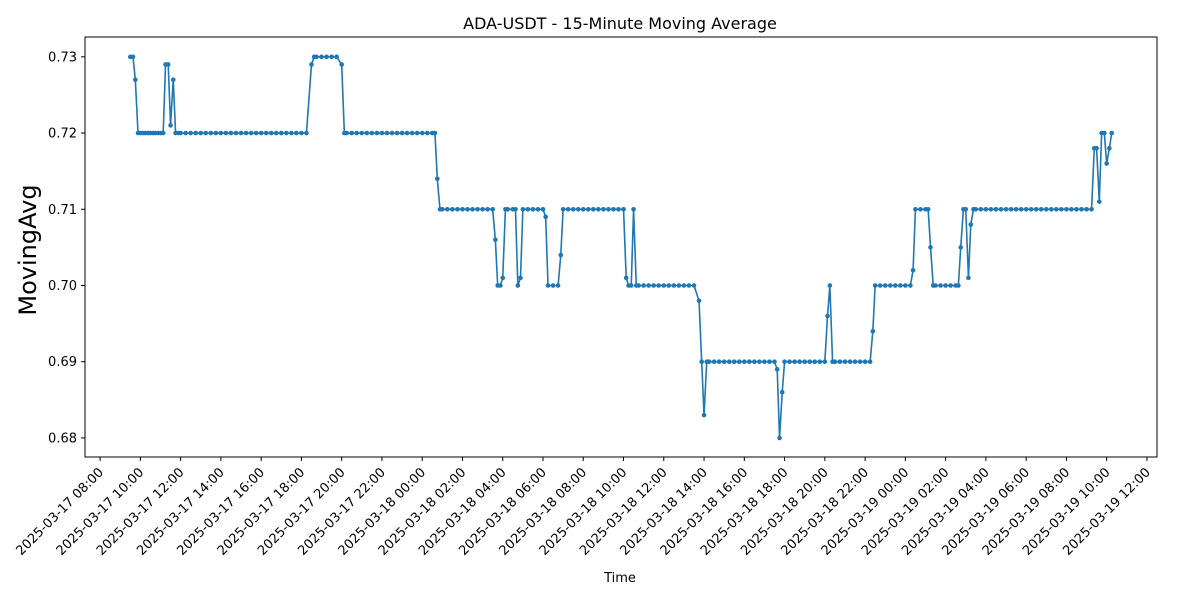  Describe the element at coordinates (62, 57) in the screenshot. I see `y-tick-label: 0.73` at that location.